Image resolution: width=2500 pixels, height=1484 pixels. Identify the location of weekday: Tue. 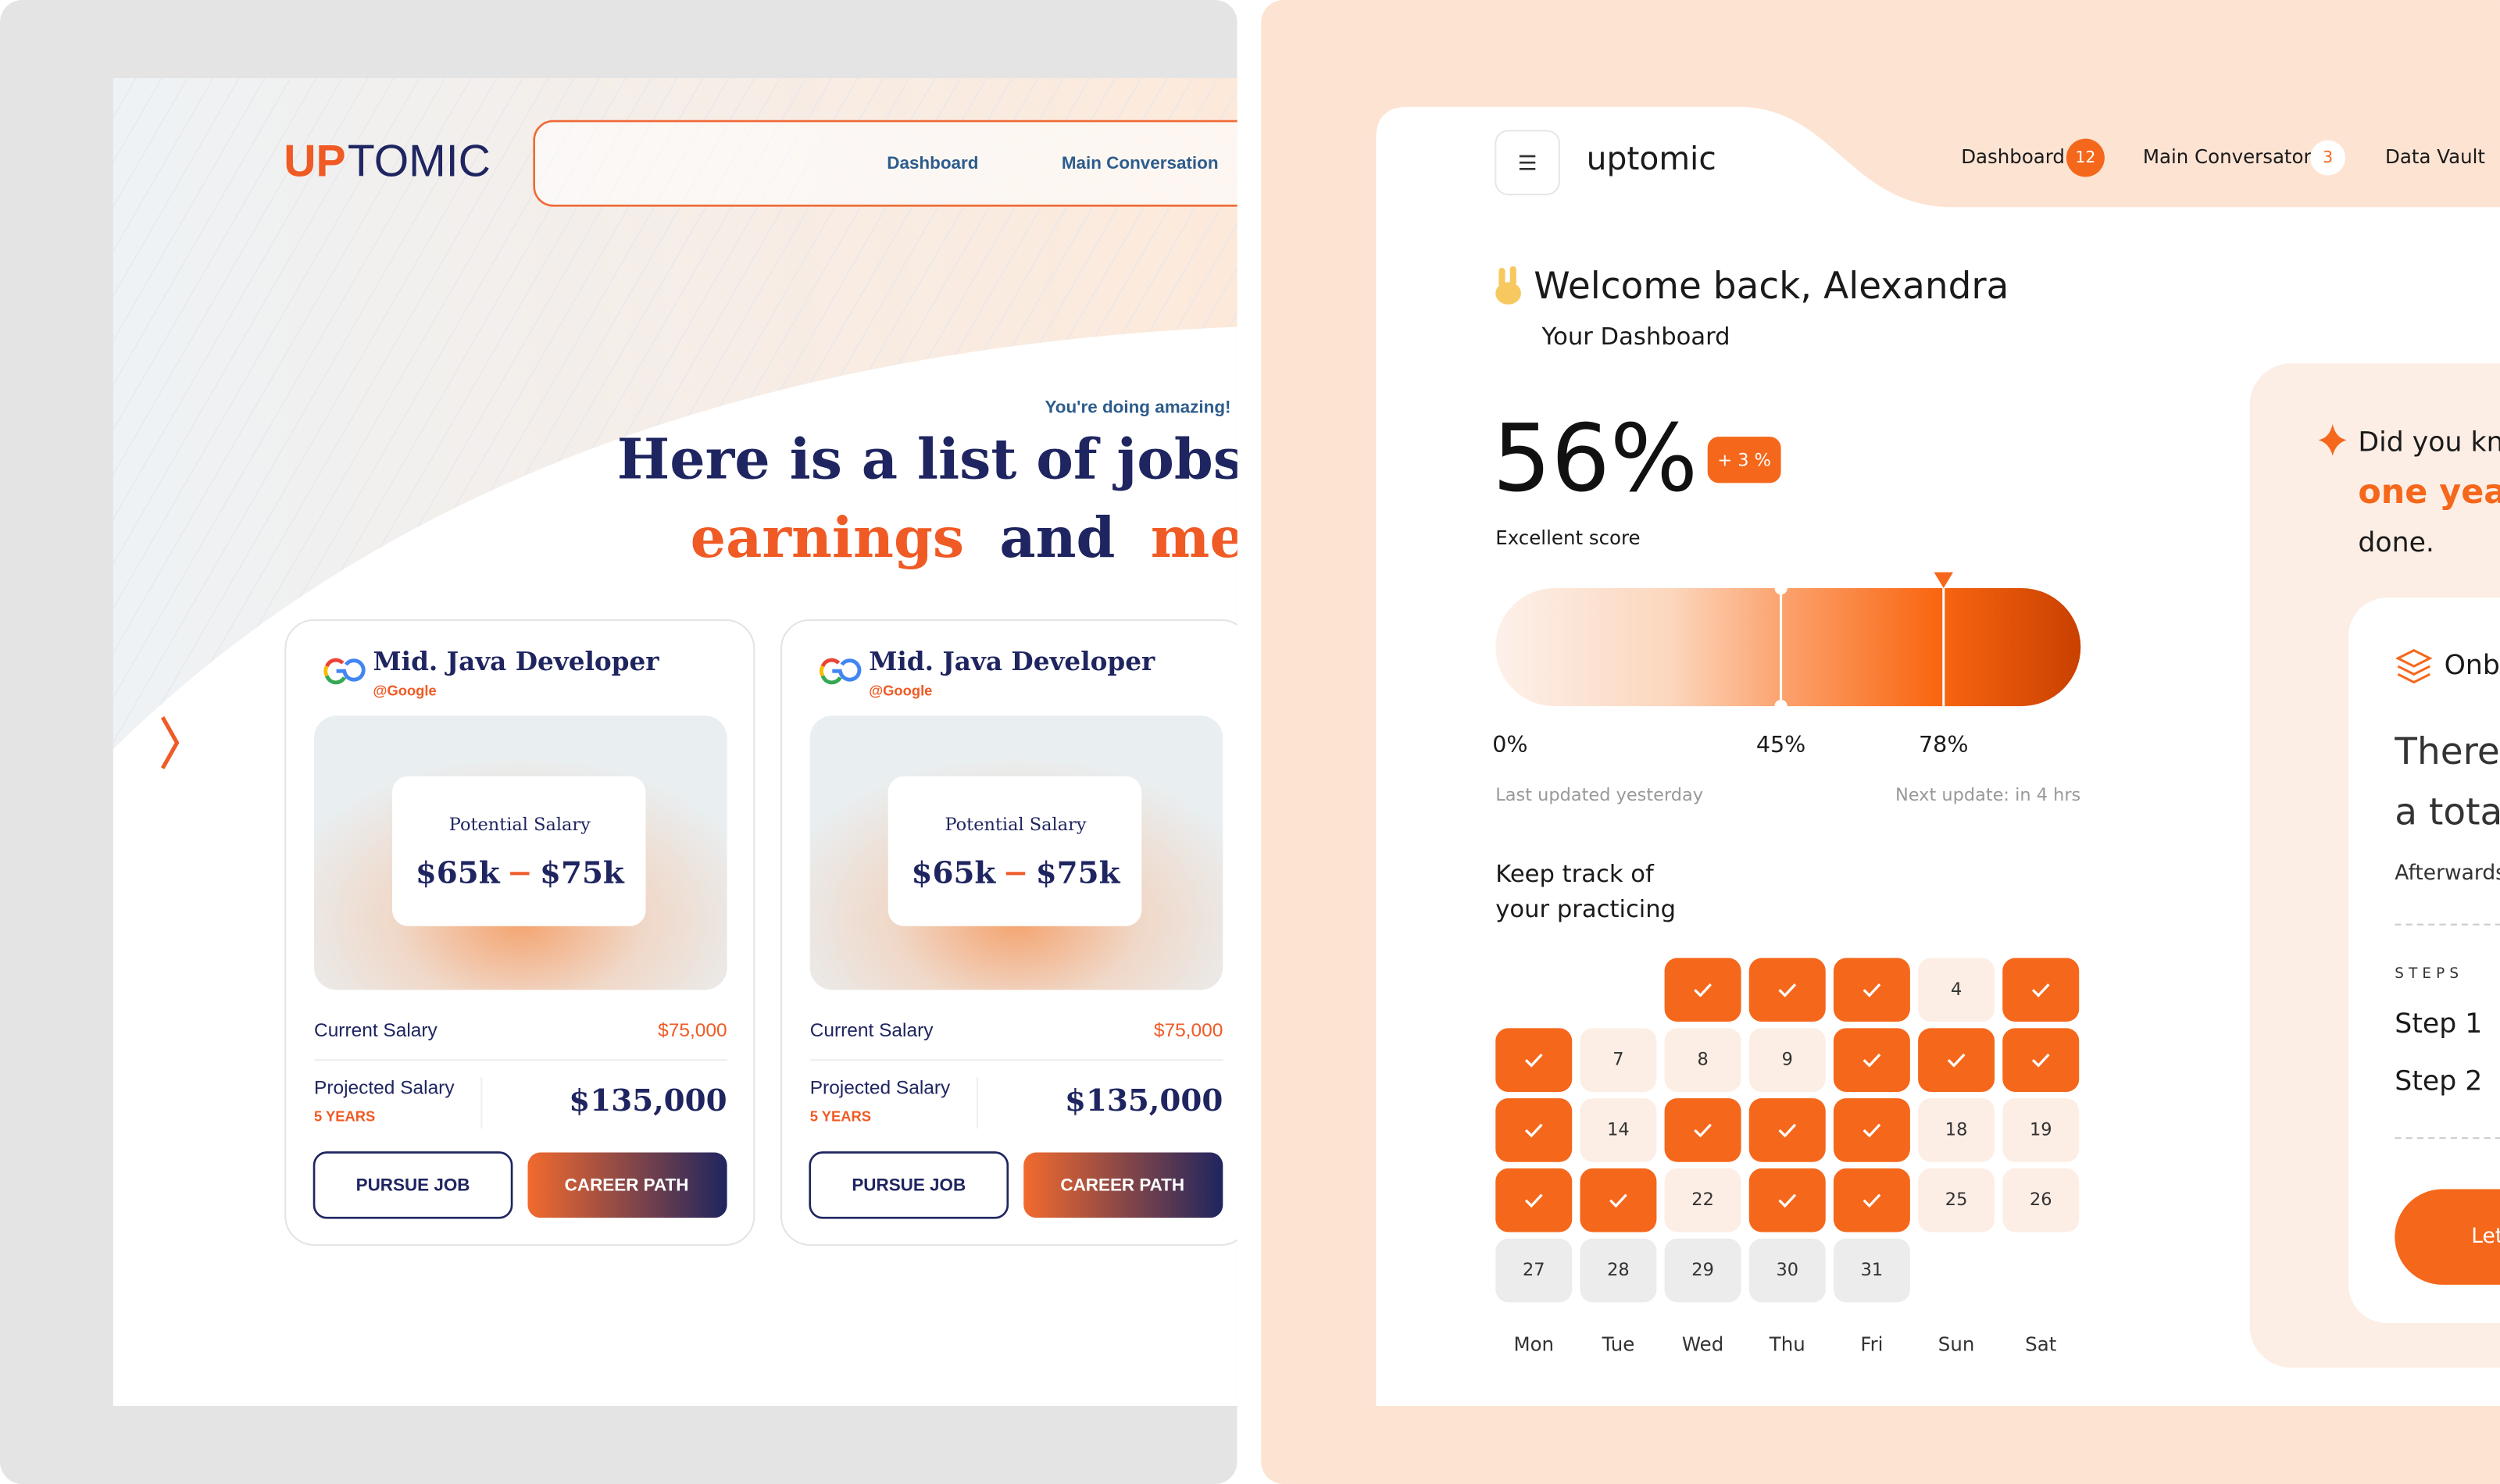
(1618, 1343).